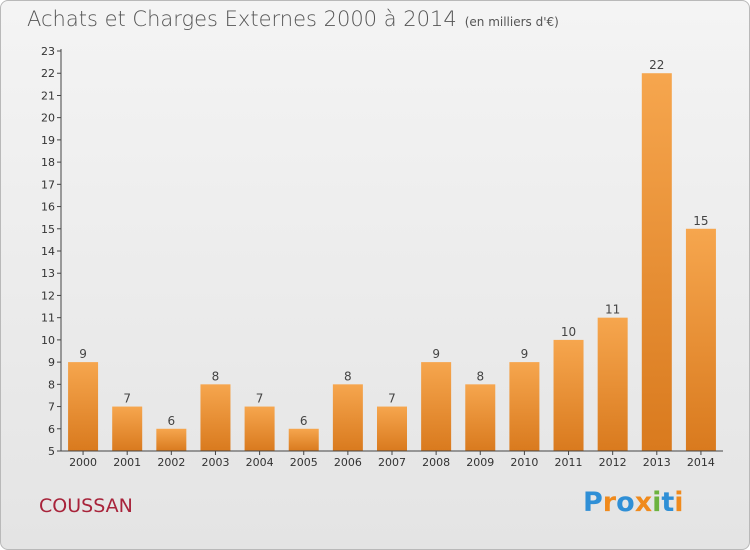  What do you see at coordinates (171, 439) in the screenshot?
I see `bar-2002` at bounding box center [171, 439].